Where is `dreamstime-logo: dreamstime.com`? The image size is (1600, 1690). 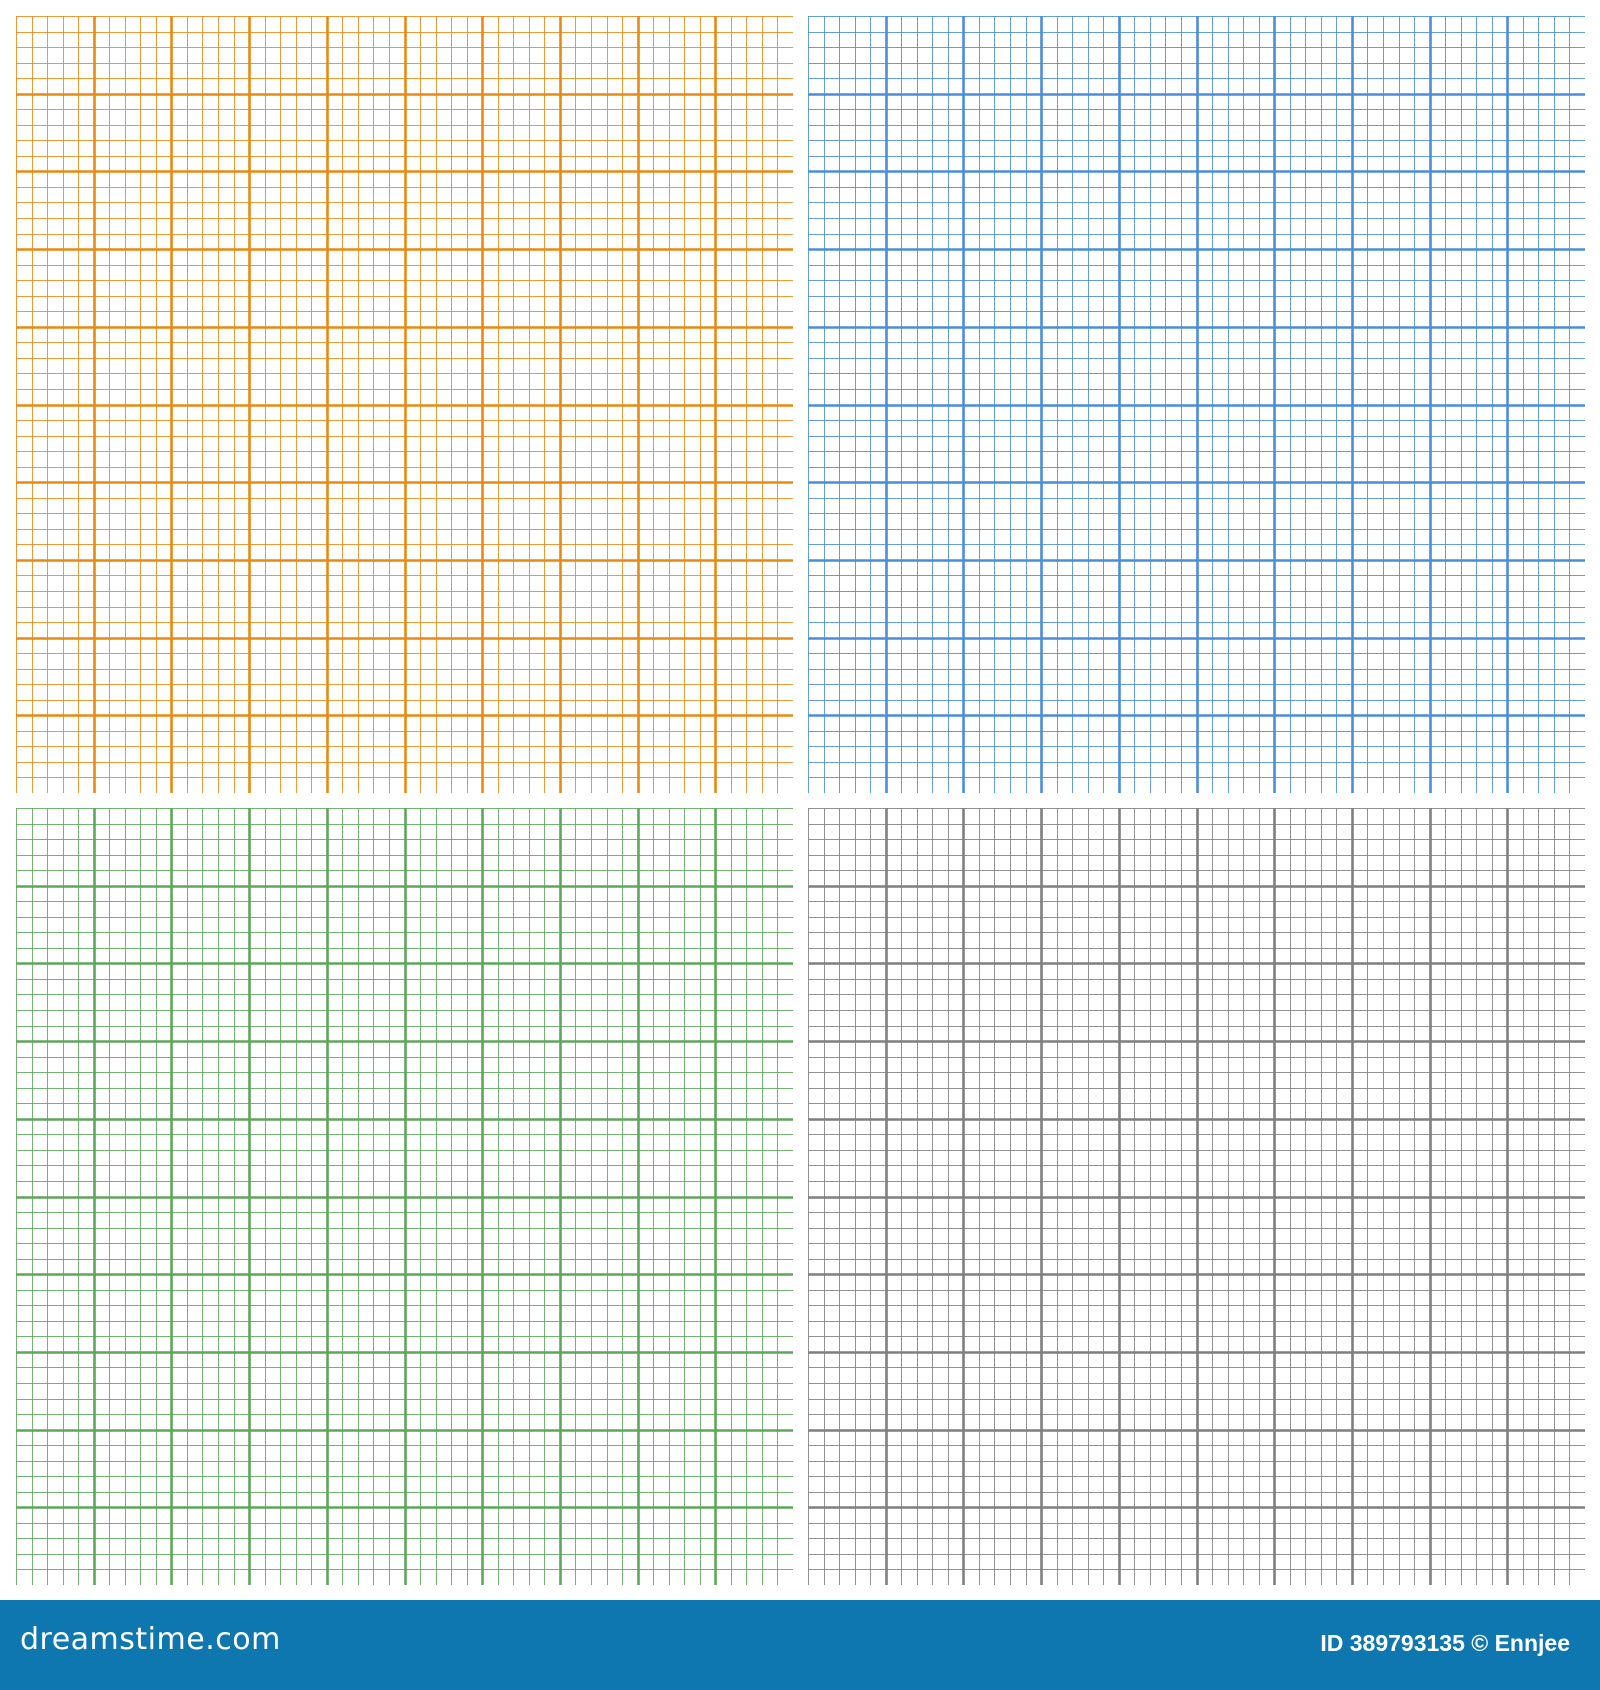
dreamstime-logo: dreamstime.com is located at coordinates (150, 1639).